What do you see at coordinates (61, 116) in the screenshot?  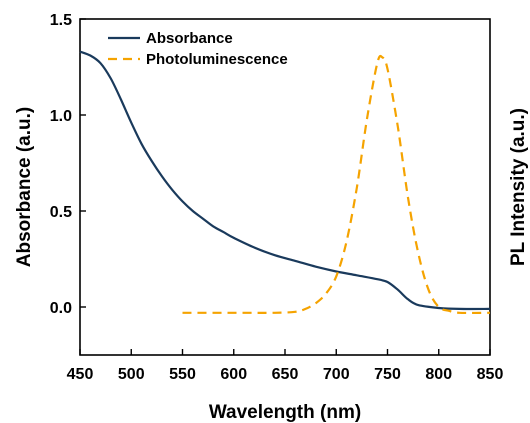 I see `y-tick-label: 1.0` at bounding box center [61, 116].